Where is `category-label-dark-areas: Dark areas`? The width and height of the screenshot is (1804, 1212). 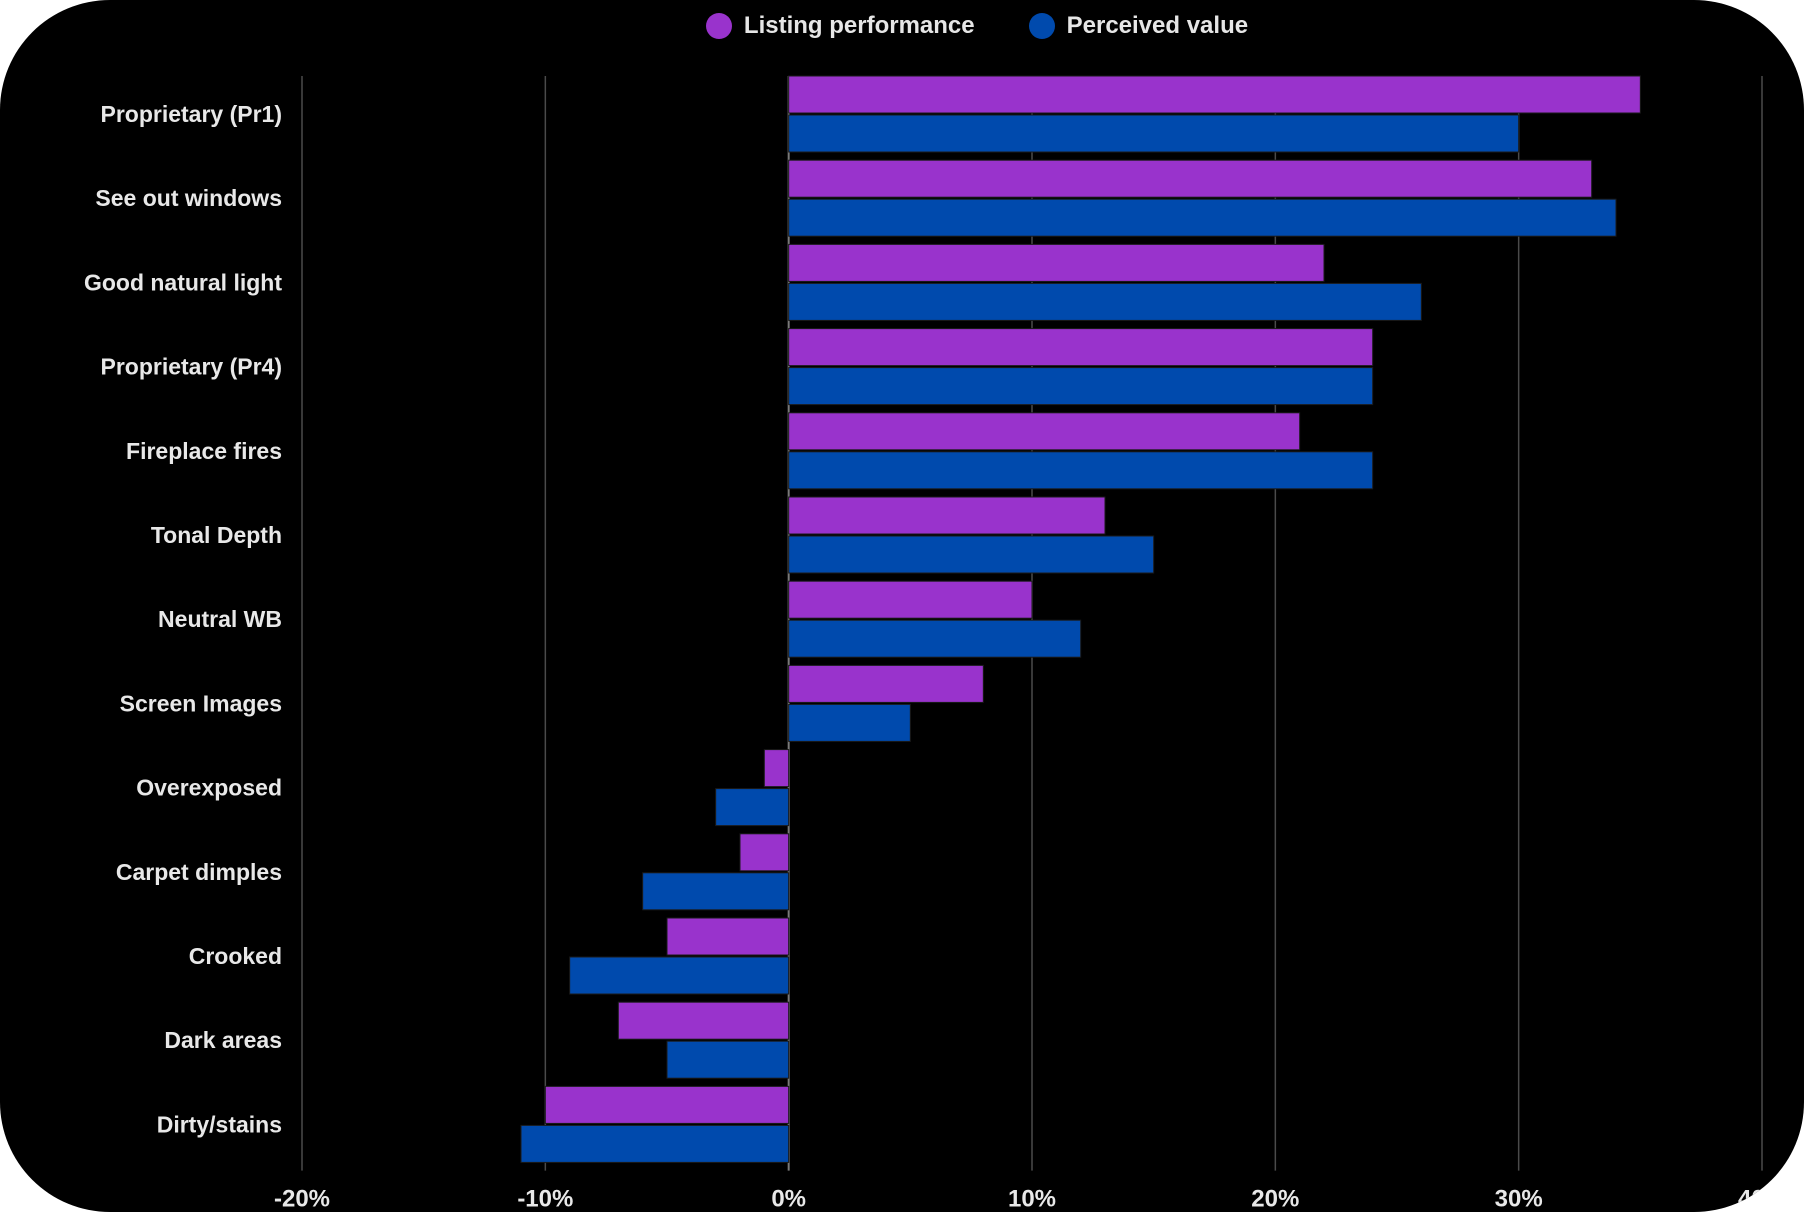
category-label-dark-areas: Dark areas is located at coordinates (223, 1040).